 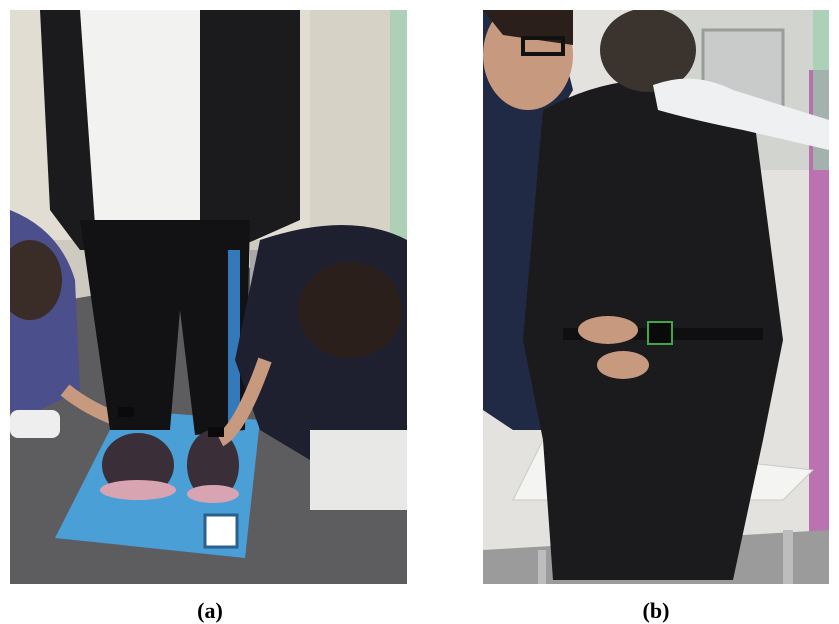 I want to click on patient-trousers, so click(x=165, y=327).